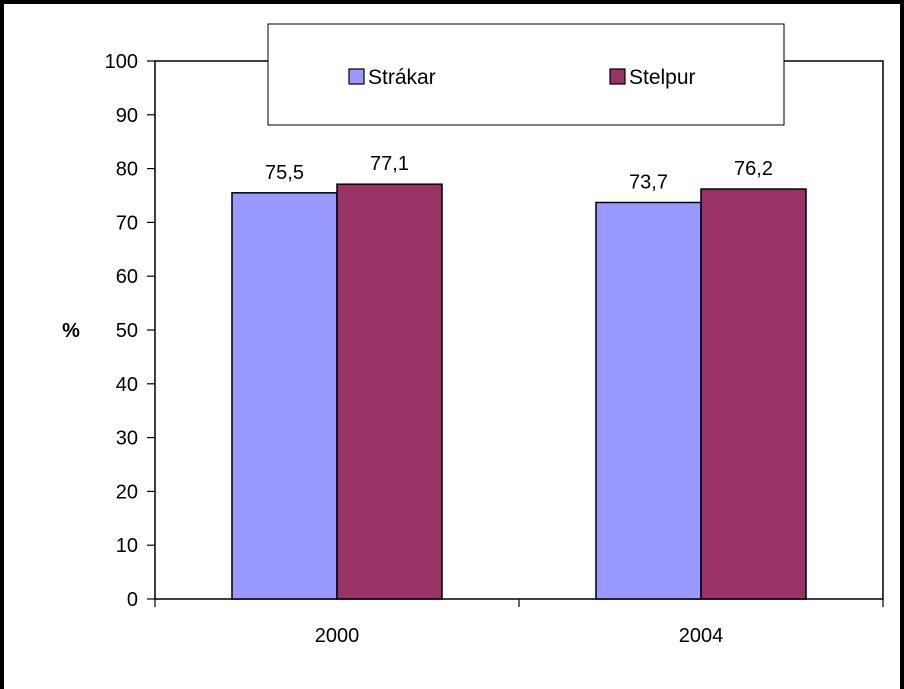 The image size is (904, 689). What do you see at coordinates (389, 164) in the screenshot?
I see `data-label-stelpur-2000: 77,1` at bounding box center [389, 164].